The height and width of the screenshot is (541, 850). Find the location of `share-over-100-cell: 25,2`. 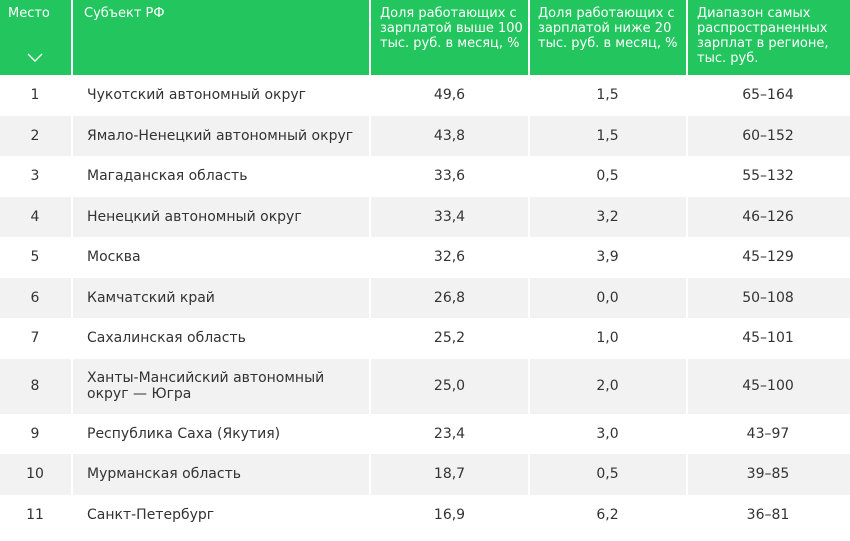

share-over-100-cell: 25,2 is located at coordinates (449, 338).